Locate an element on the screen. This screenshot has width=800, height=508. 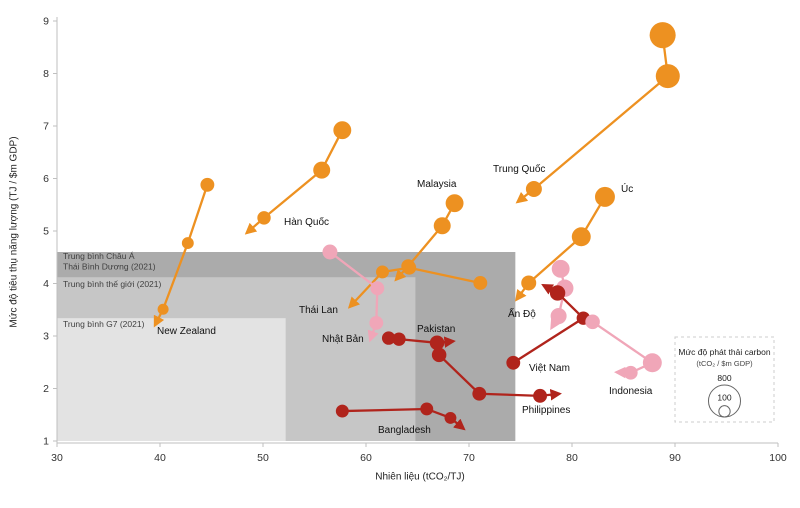
legend-title: Mức độ phát thải carbon is located at coordinates (724, 352).